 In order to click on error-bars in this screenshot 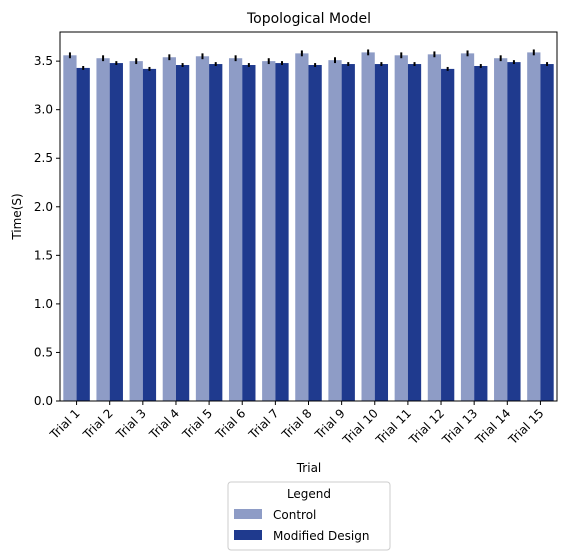, I will do `click(308, 60)`.